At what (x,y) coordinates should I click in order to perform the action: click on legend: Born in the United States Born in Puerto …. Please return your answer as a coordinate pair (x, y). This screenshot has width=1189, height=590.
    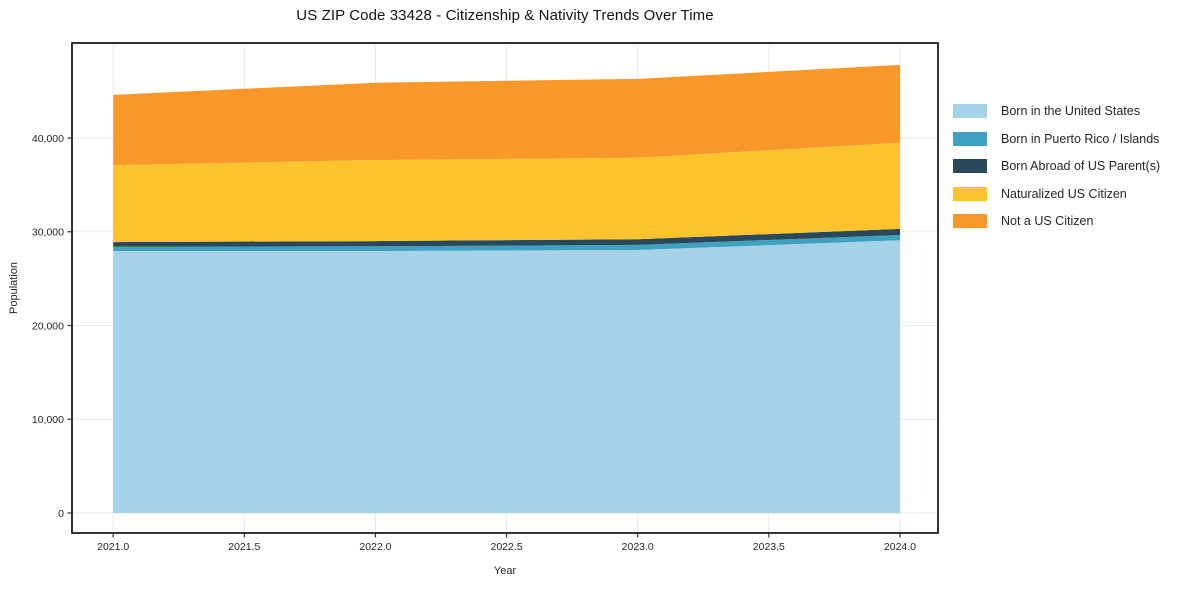
    Looking at the image, I should click on (1056, 166).